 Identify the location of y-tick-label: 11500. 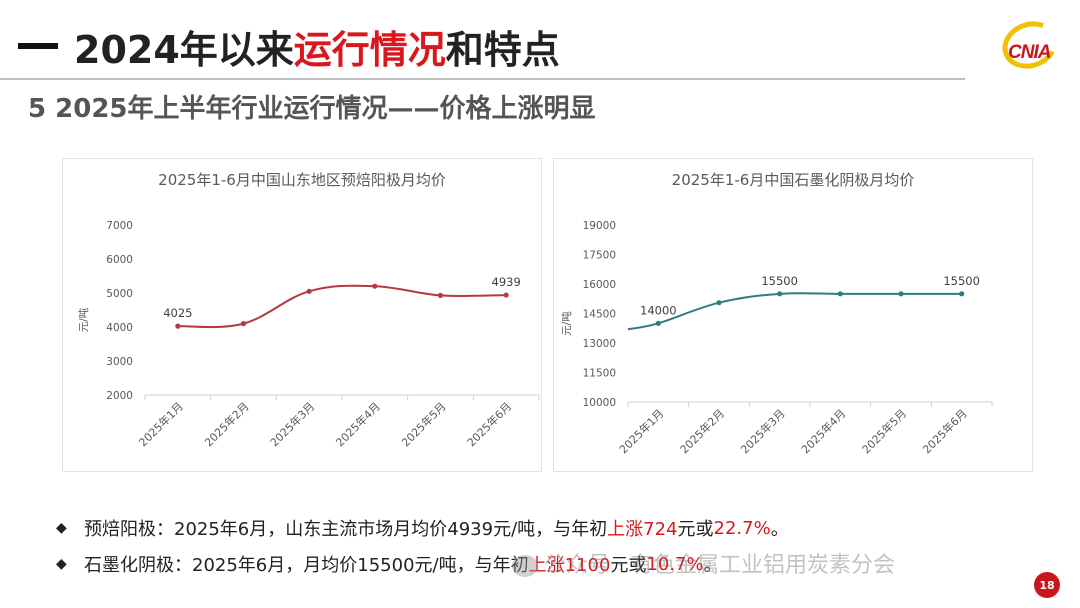
(599, 374).